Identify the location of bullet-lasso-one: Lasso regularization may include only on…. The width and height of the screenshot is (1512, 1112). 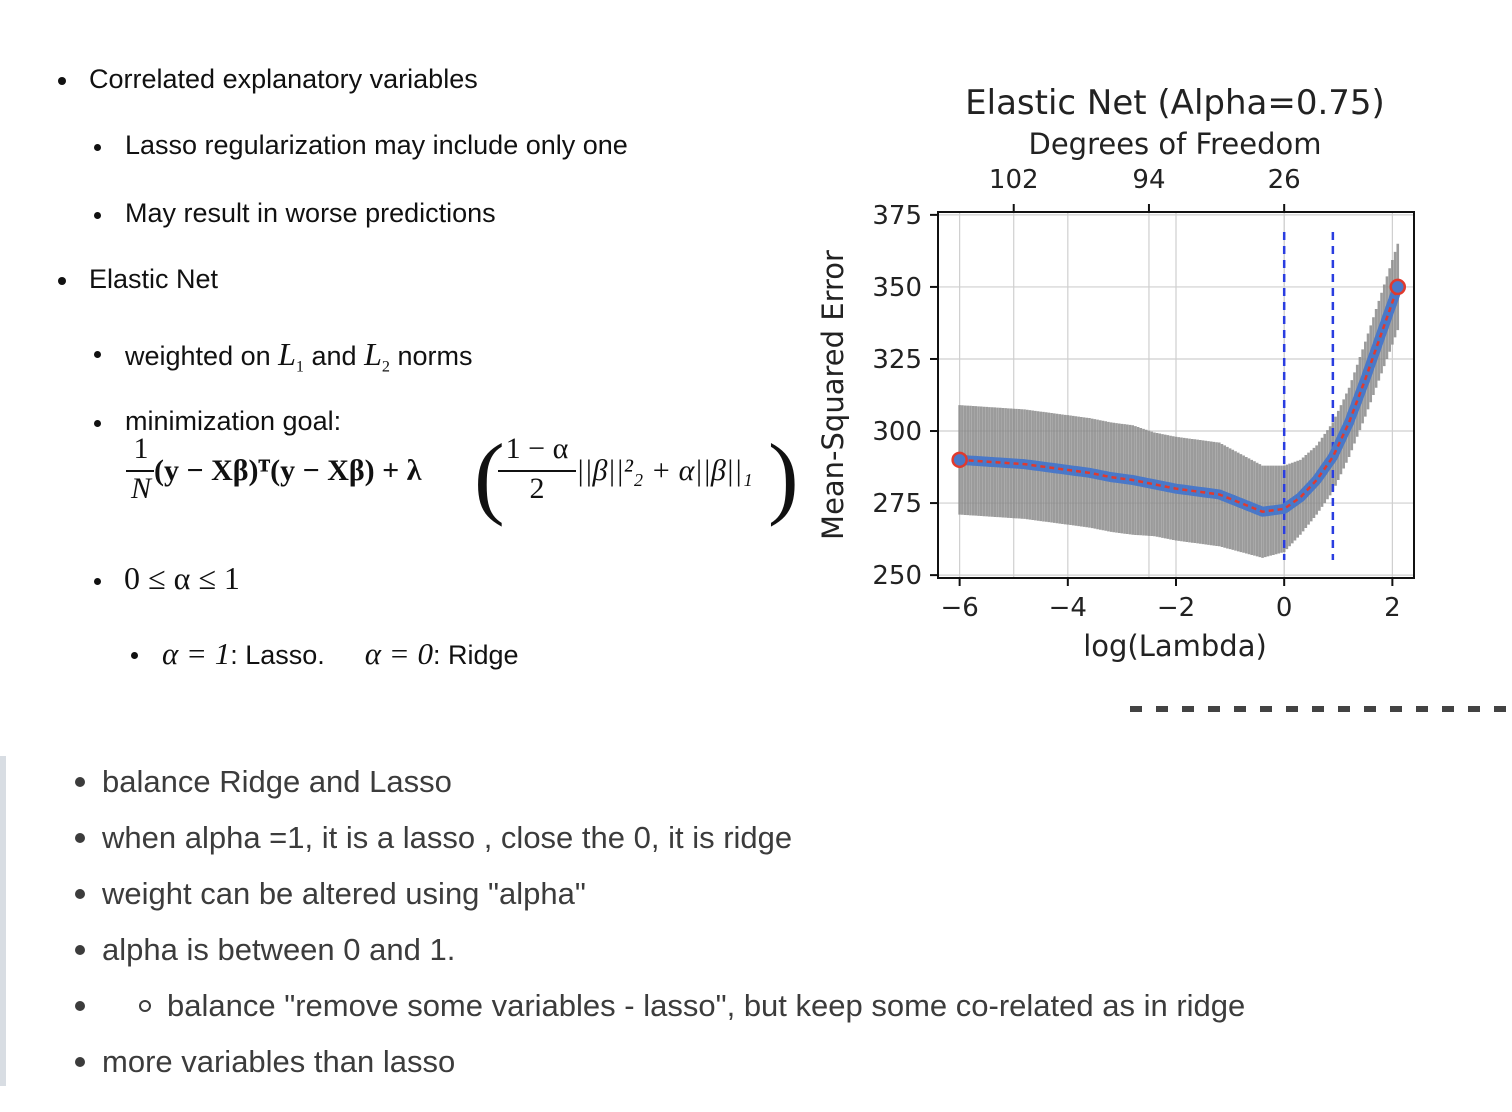
(376, 145).